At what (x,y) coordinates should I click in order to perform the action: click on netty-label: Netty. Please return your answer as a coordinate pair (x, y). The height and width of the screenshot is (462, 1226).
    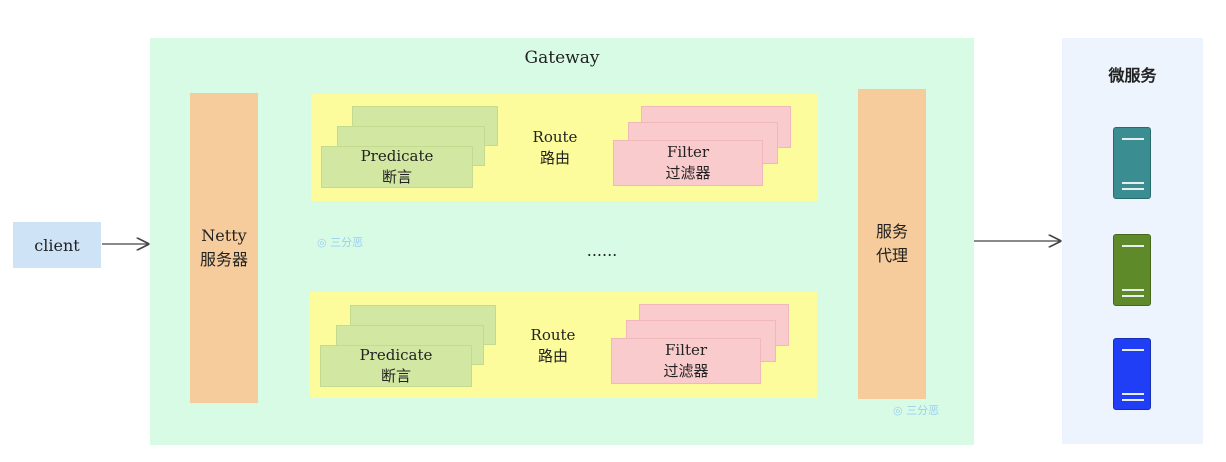
    Looking at the image, I should click on (224, 235).